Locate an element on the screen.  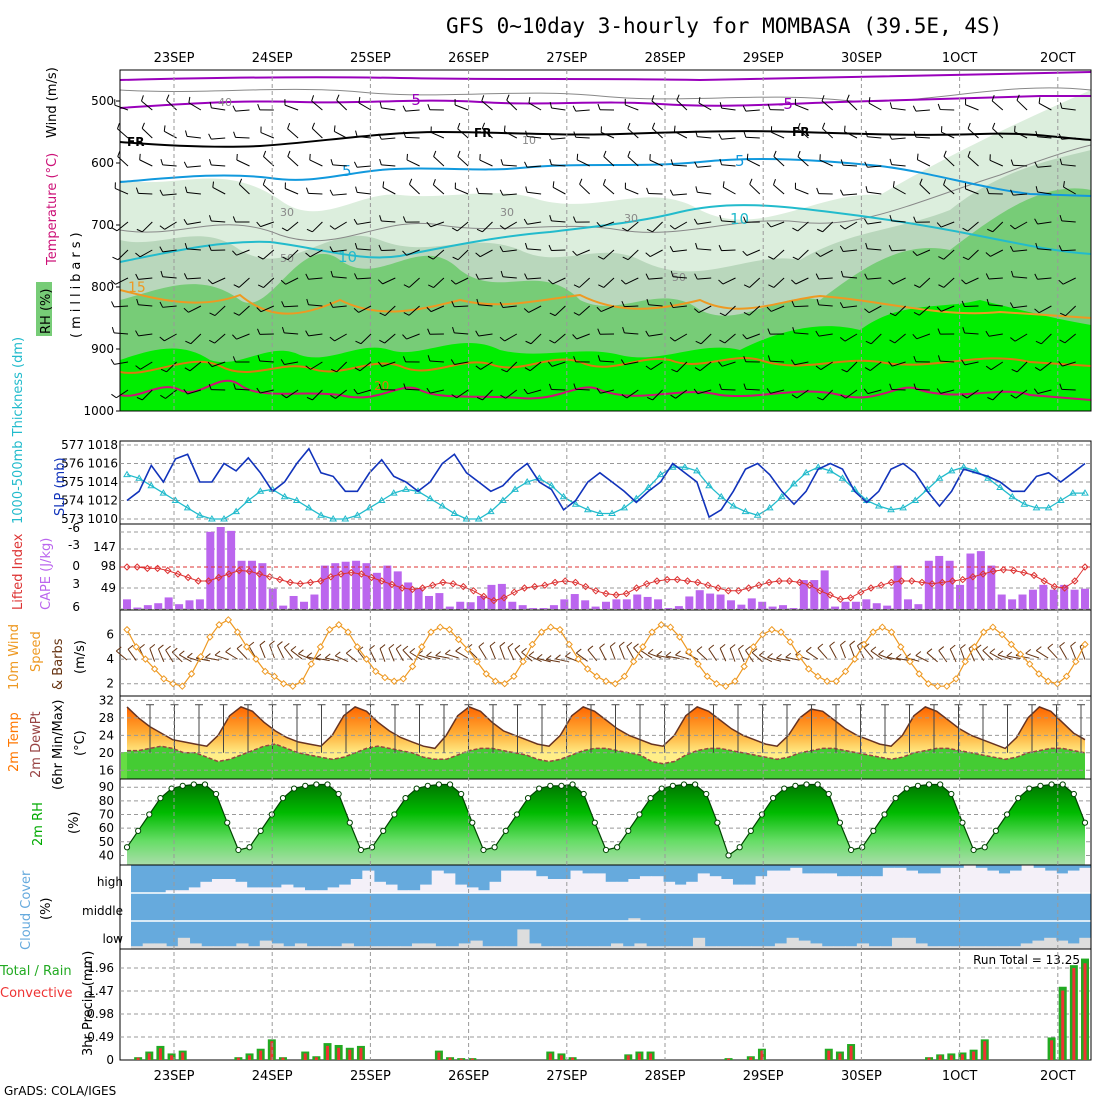
li-tick: -3 is located at coordinates (74, 545).